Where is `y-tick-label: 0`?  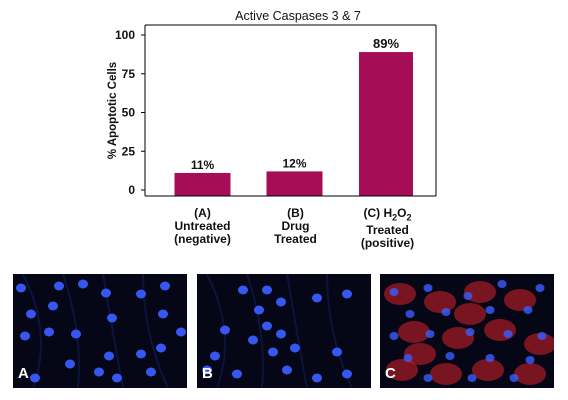
y-tick-label: 0 is located at coordinates (131, 190).